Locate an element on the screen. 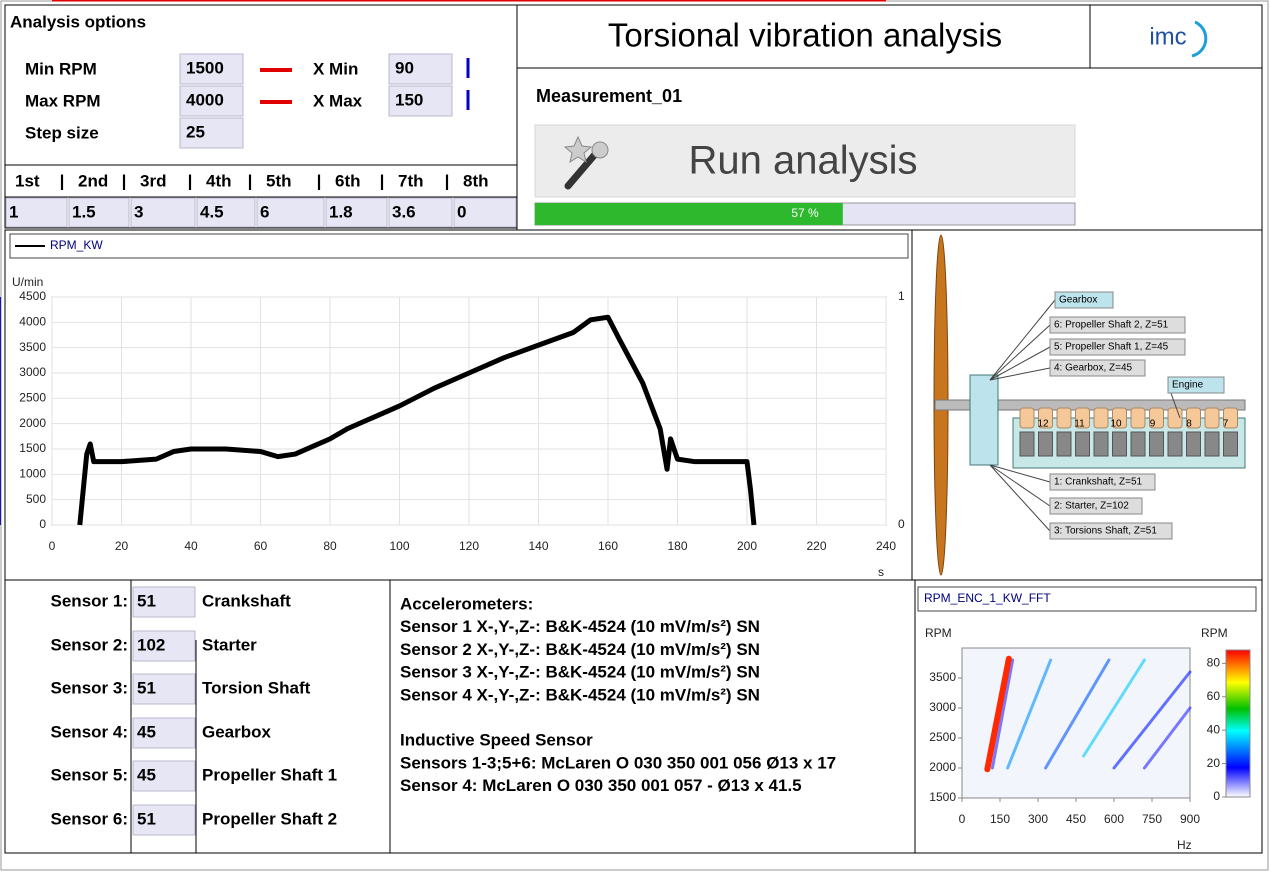  x-tick-label: 750 is located at coordinates (1152, 819).